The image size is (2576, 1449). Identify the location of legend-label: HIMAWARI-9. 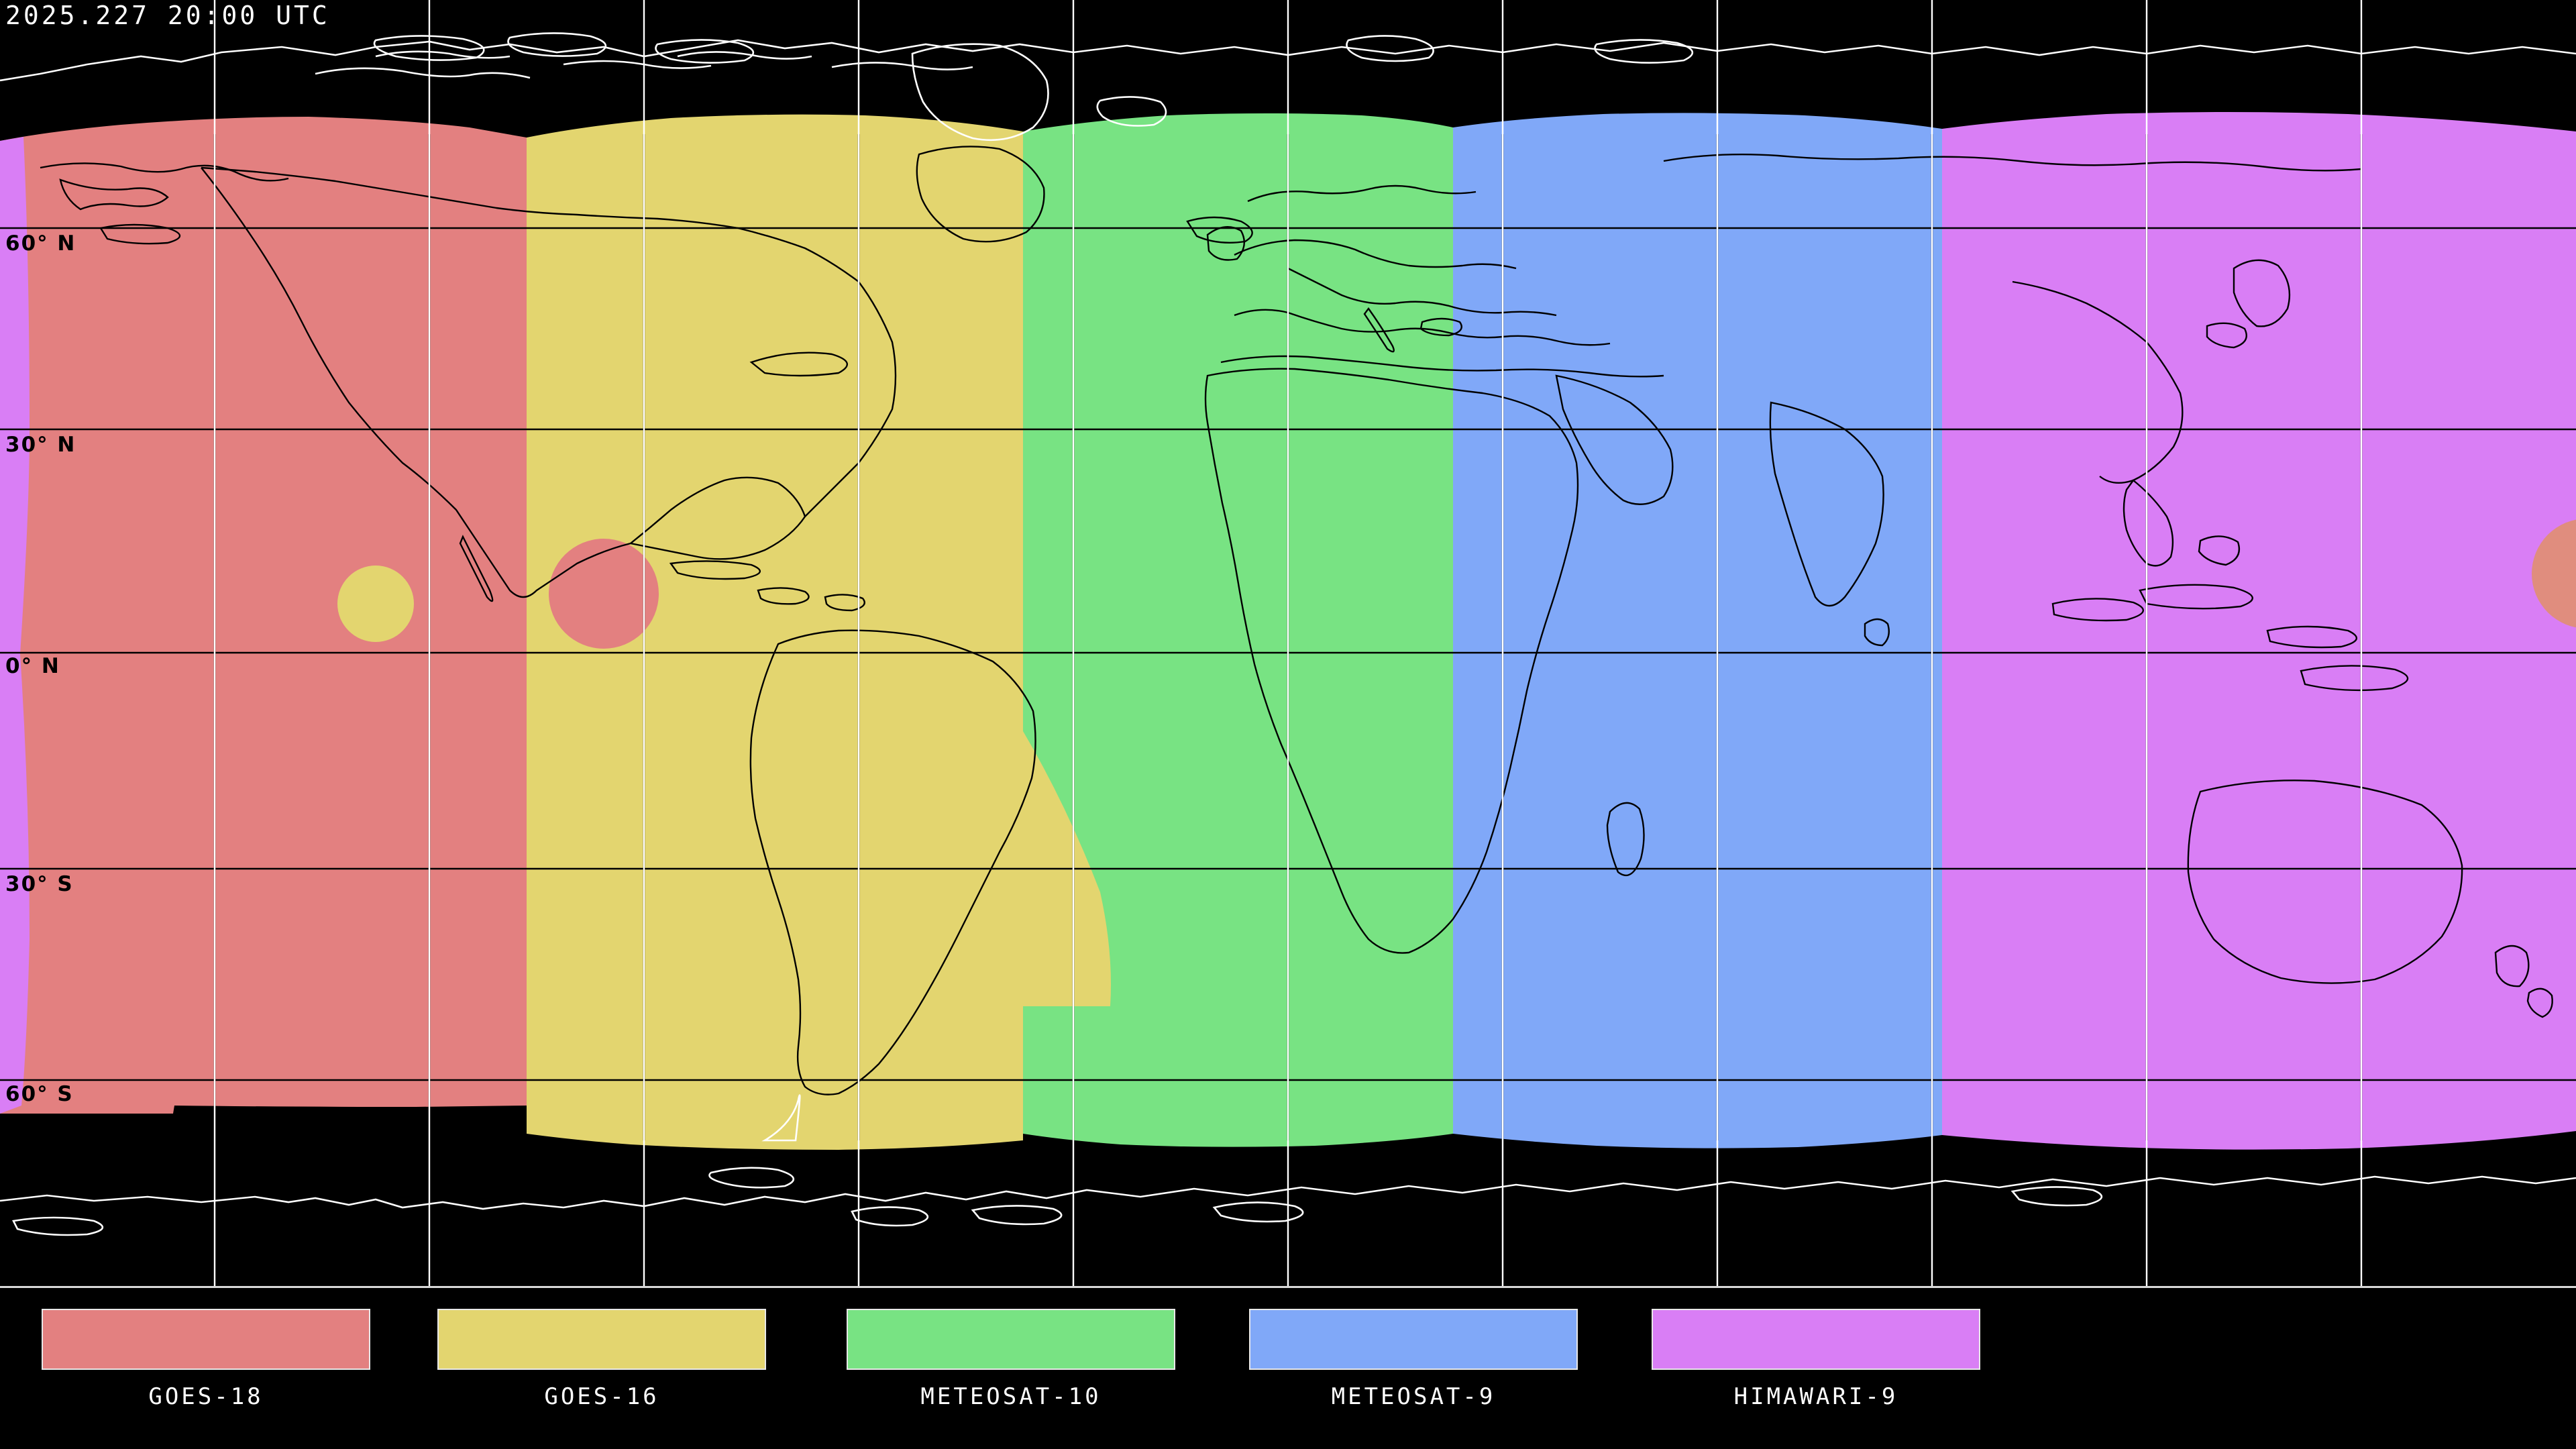
(1815, 1396).